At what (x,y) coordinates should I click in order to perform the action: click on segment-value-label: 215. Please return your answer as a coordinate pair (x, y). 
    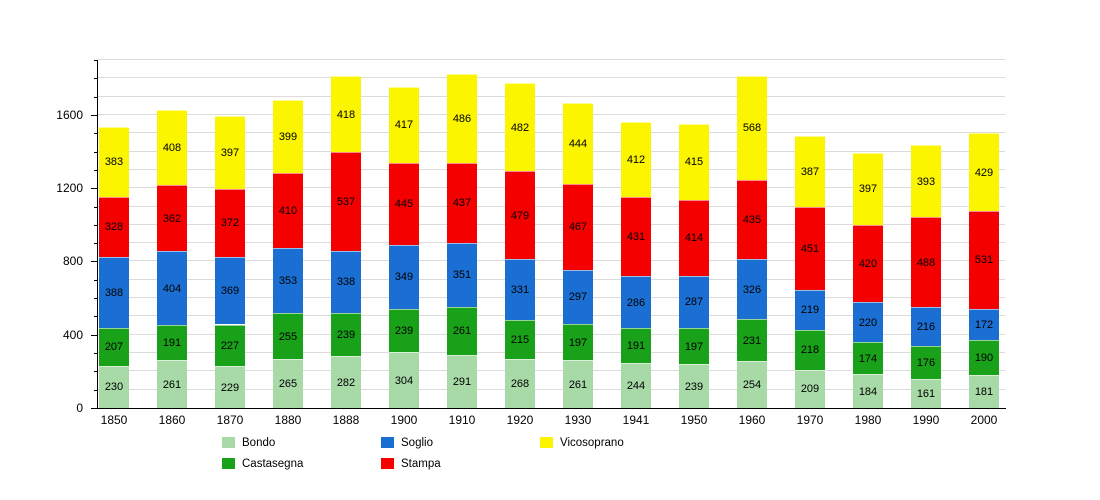
    Looking at the image, I should click on (520, 339).